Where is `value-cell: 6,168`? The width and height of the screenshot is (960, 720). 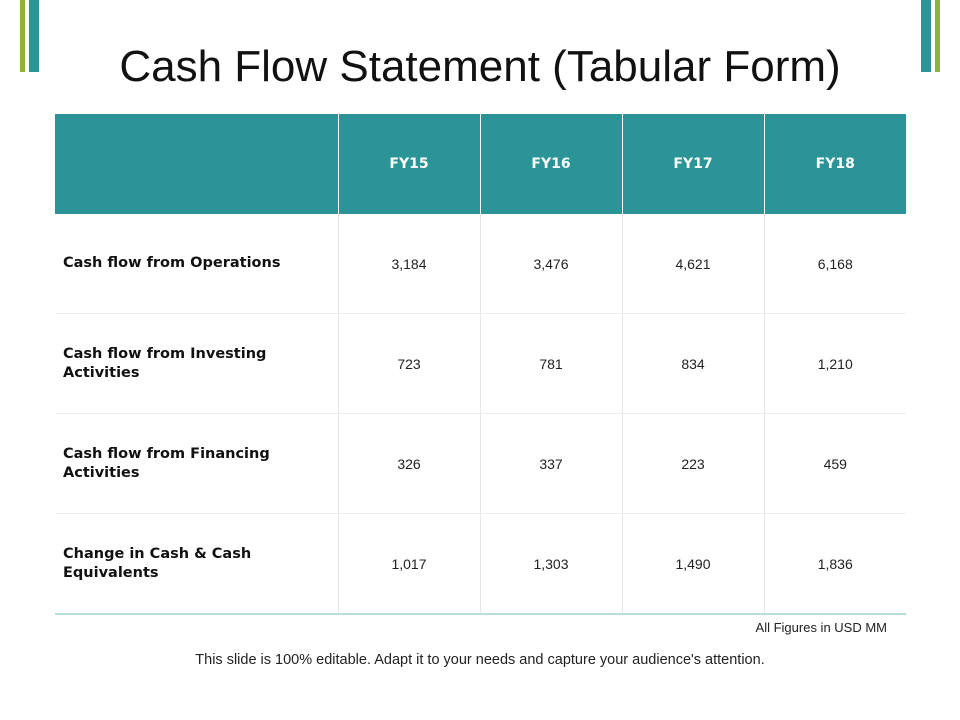 value-cell: 6,168 is located at coordinates (834, 264).